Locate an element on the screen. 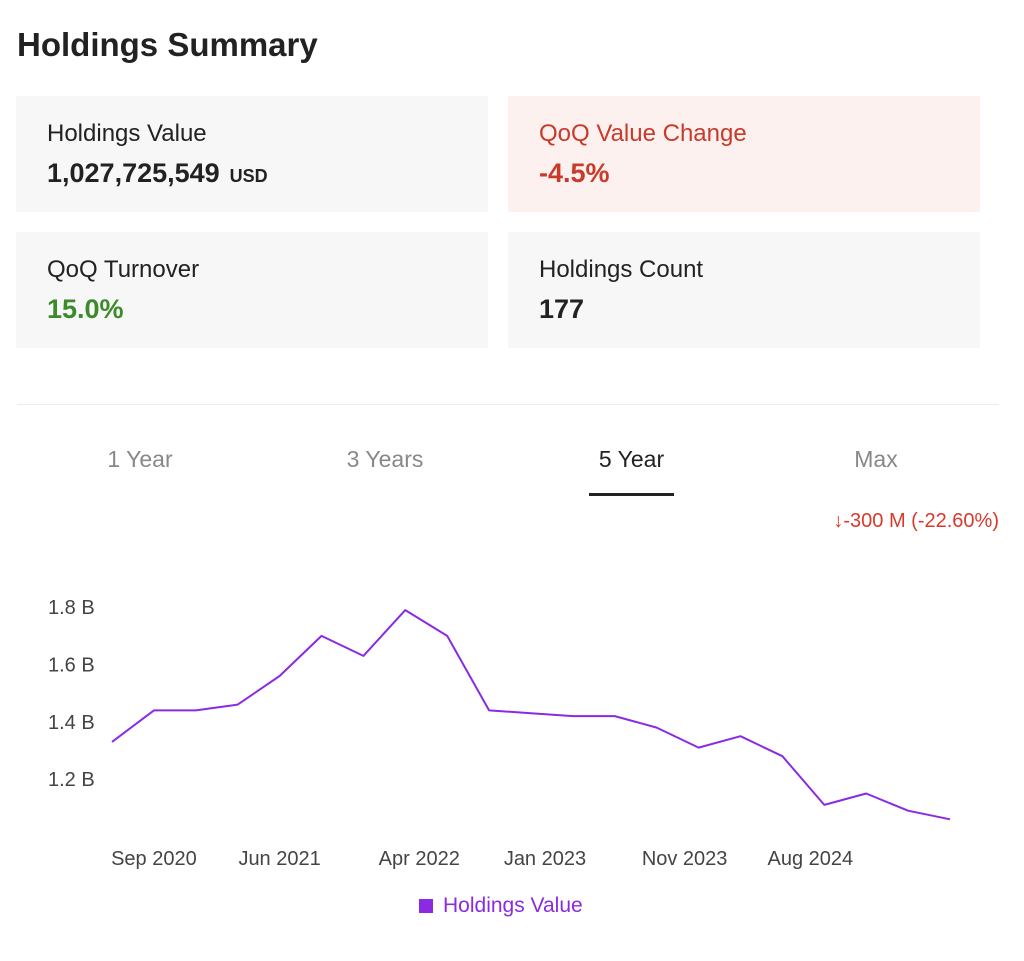  holdings-value-amount: 1,027,725,549 USD is located at coordinates (267, 174).